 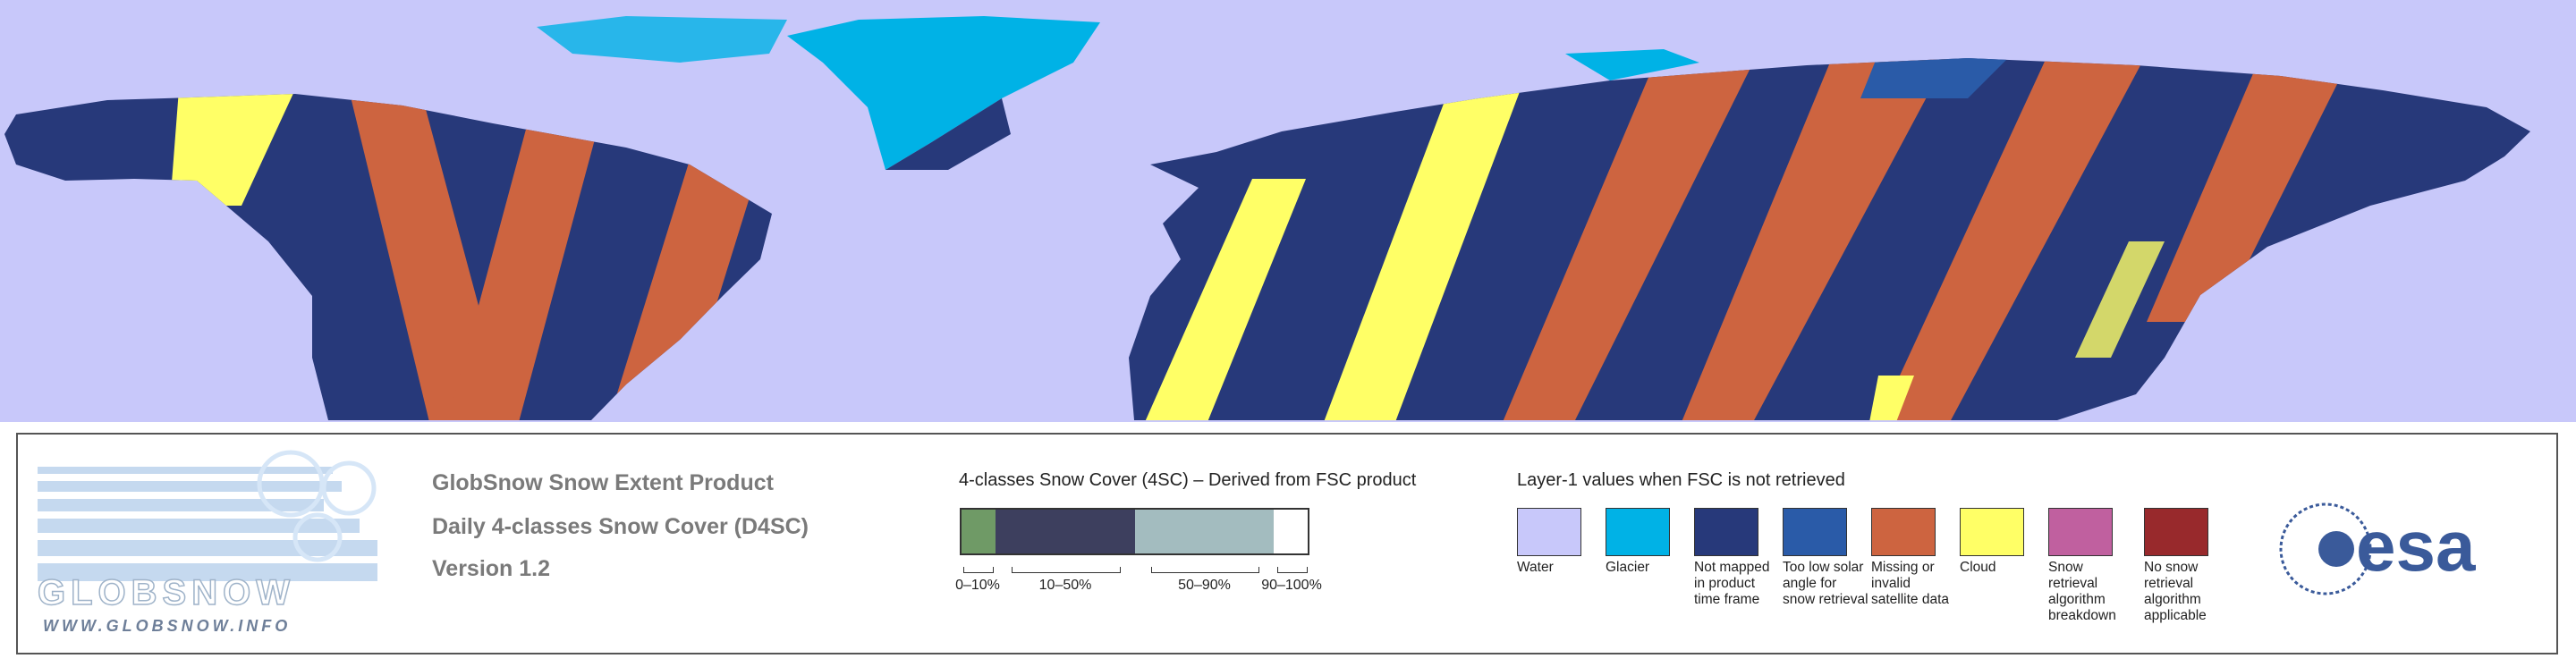 What do you see at coordinates (1535, 567) in the screenshot?
I see `layer1-label: Water` at bounding box center [1535, 567].